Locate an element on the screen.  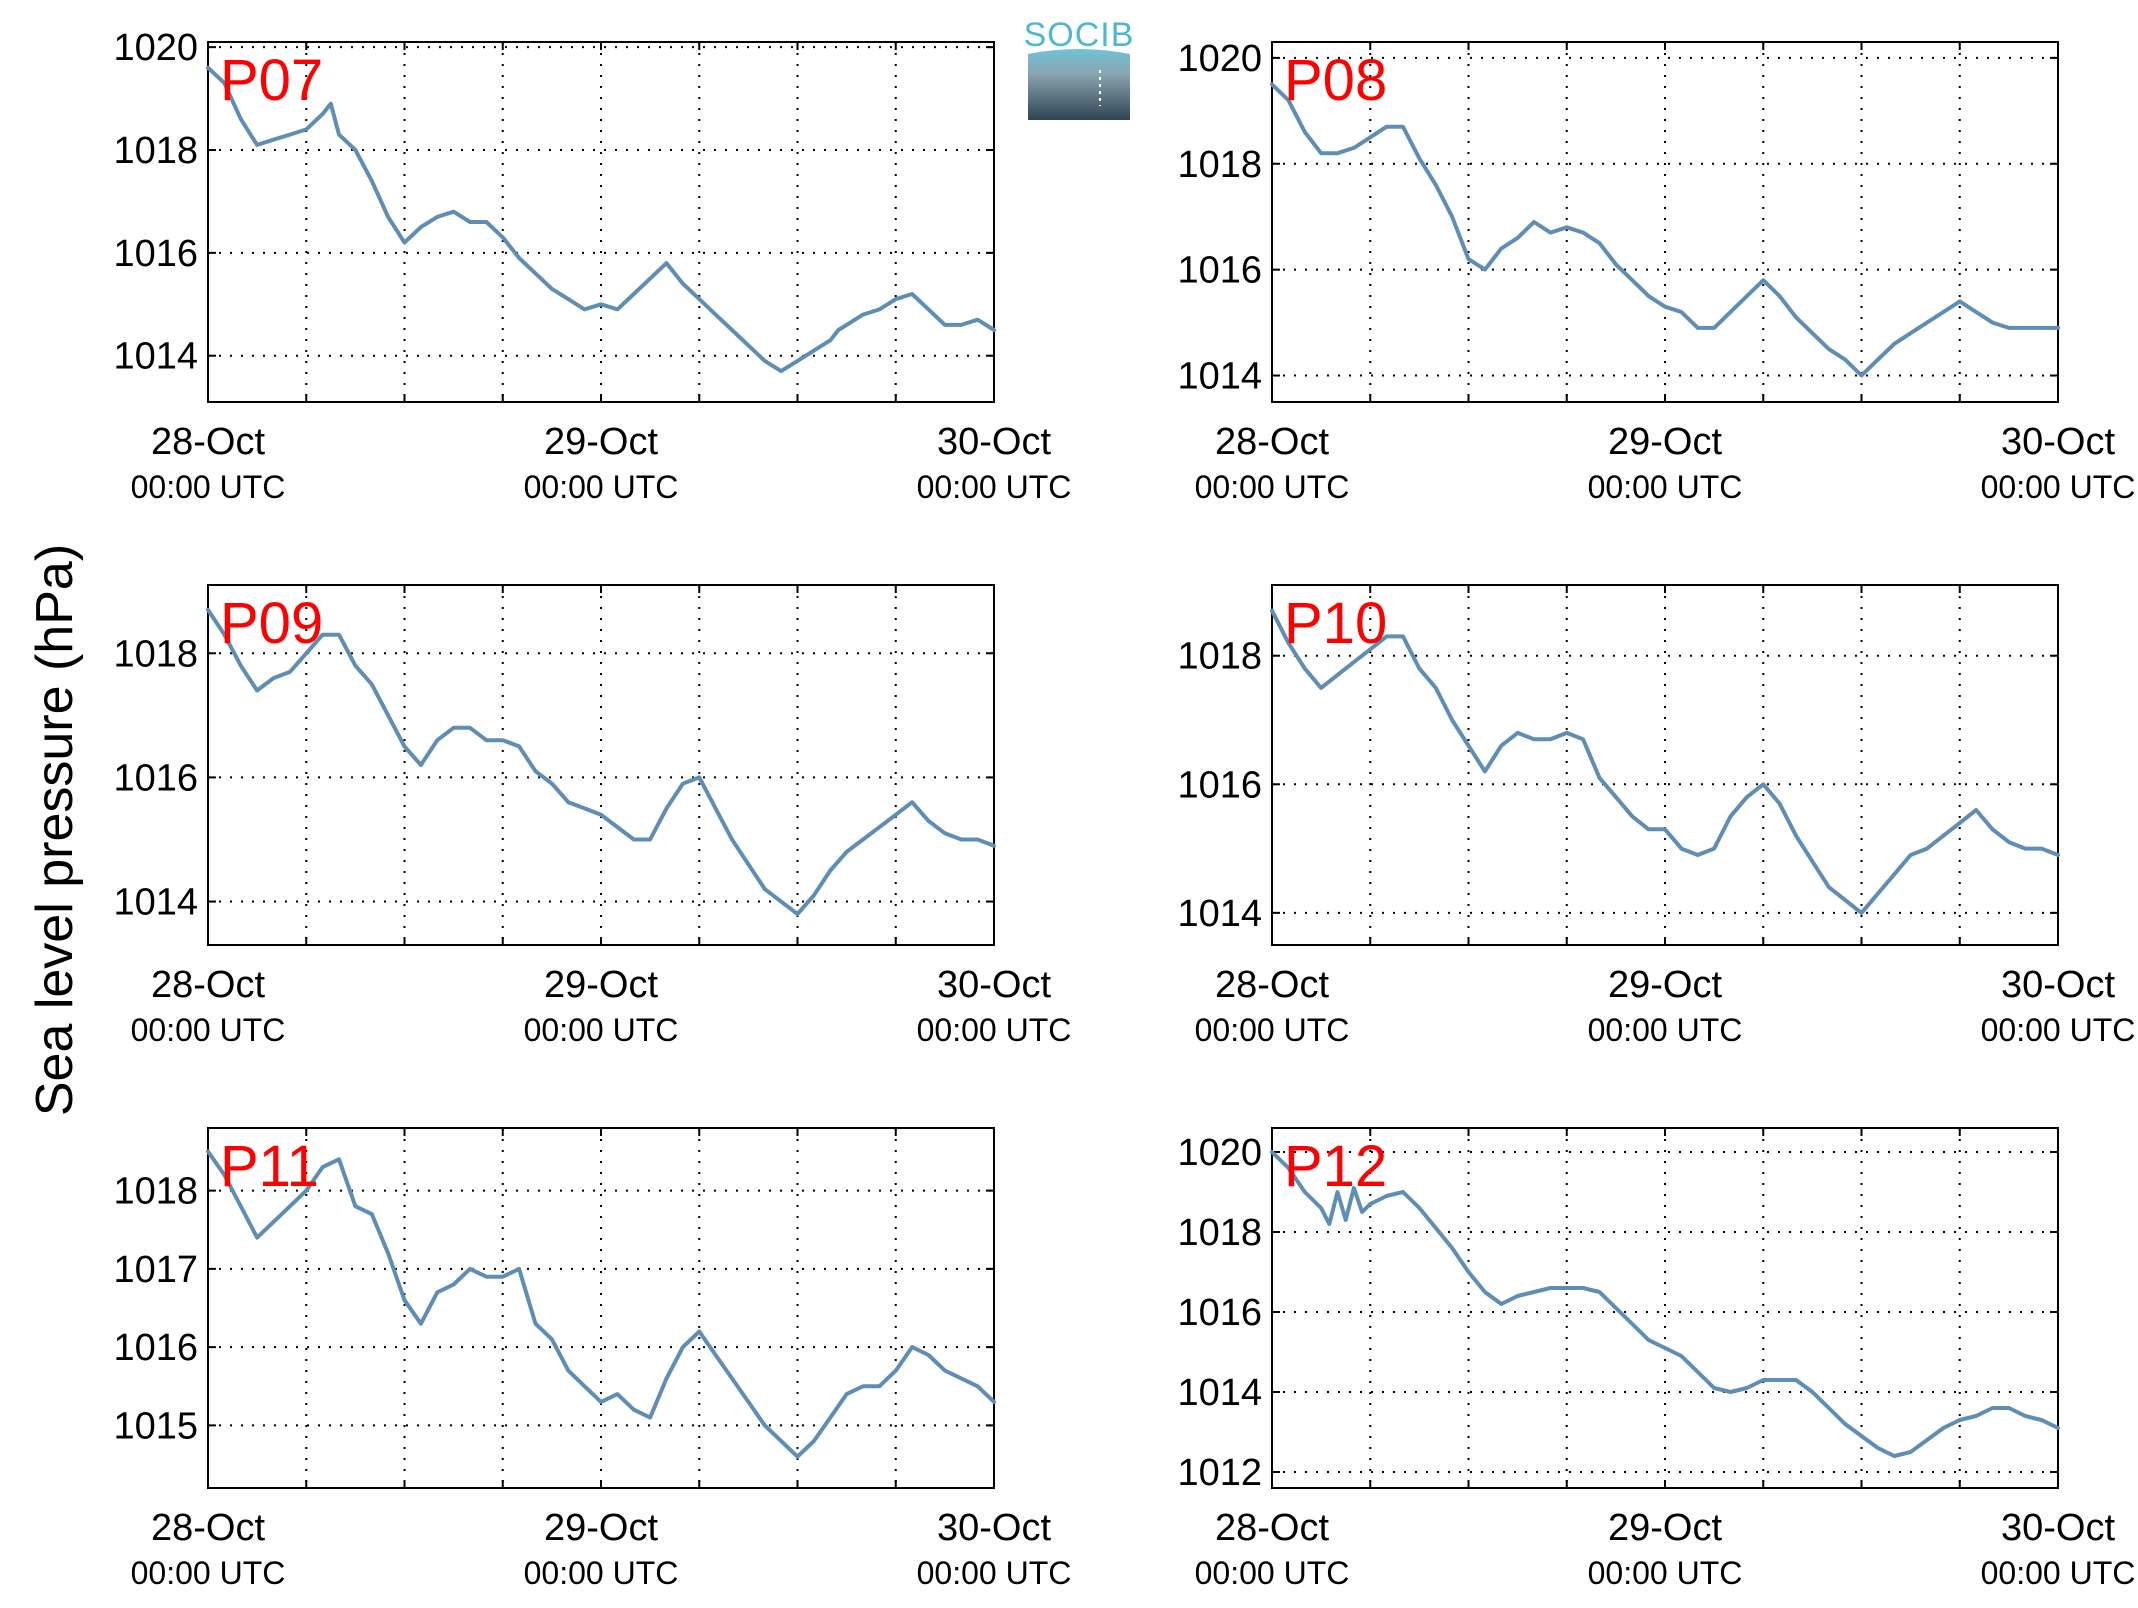
panel-label: P10 is located at coordinates (1335, 623).